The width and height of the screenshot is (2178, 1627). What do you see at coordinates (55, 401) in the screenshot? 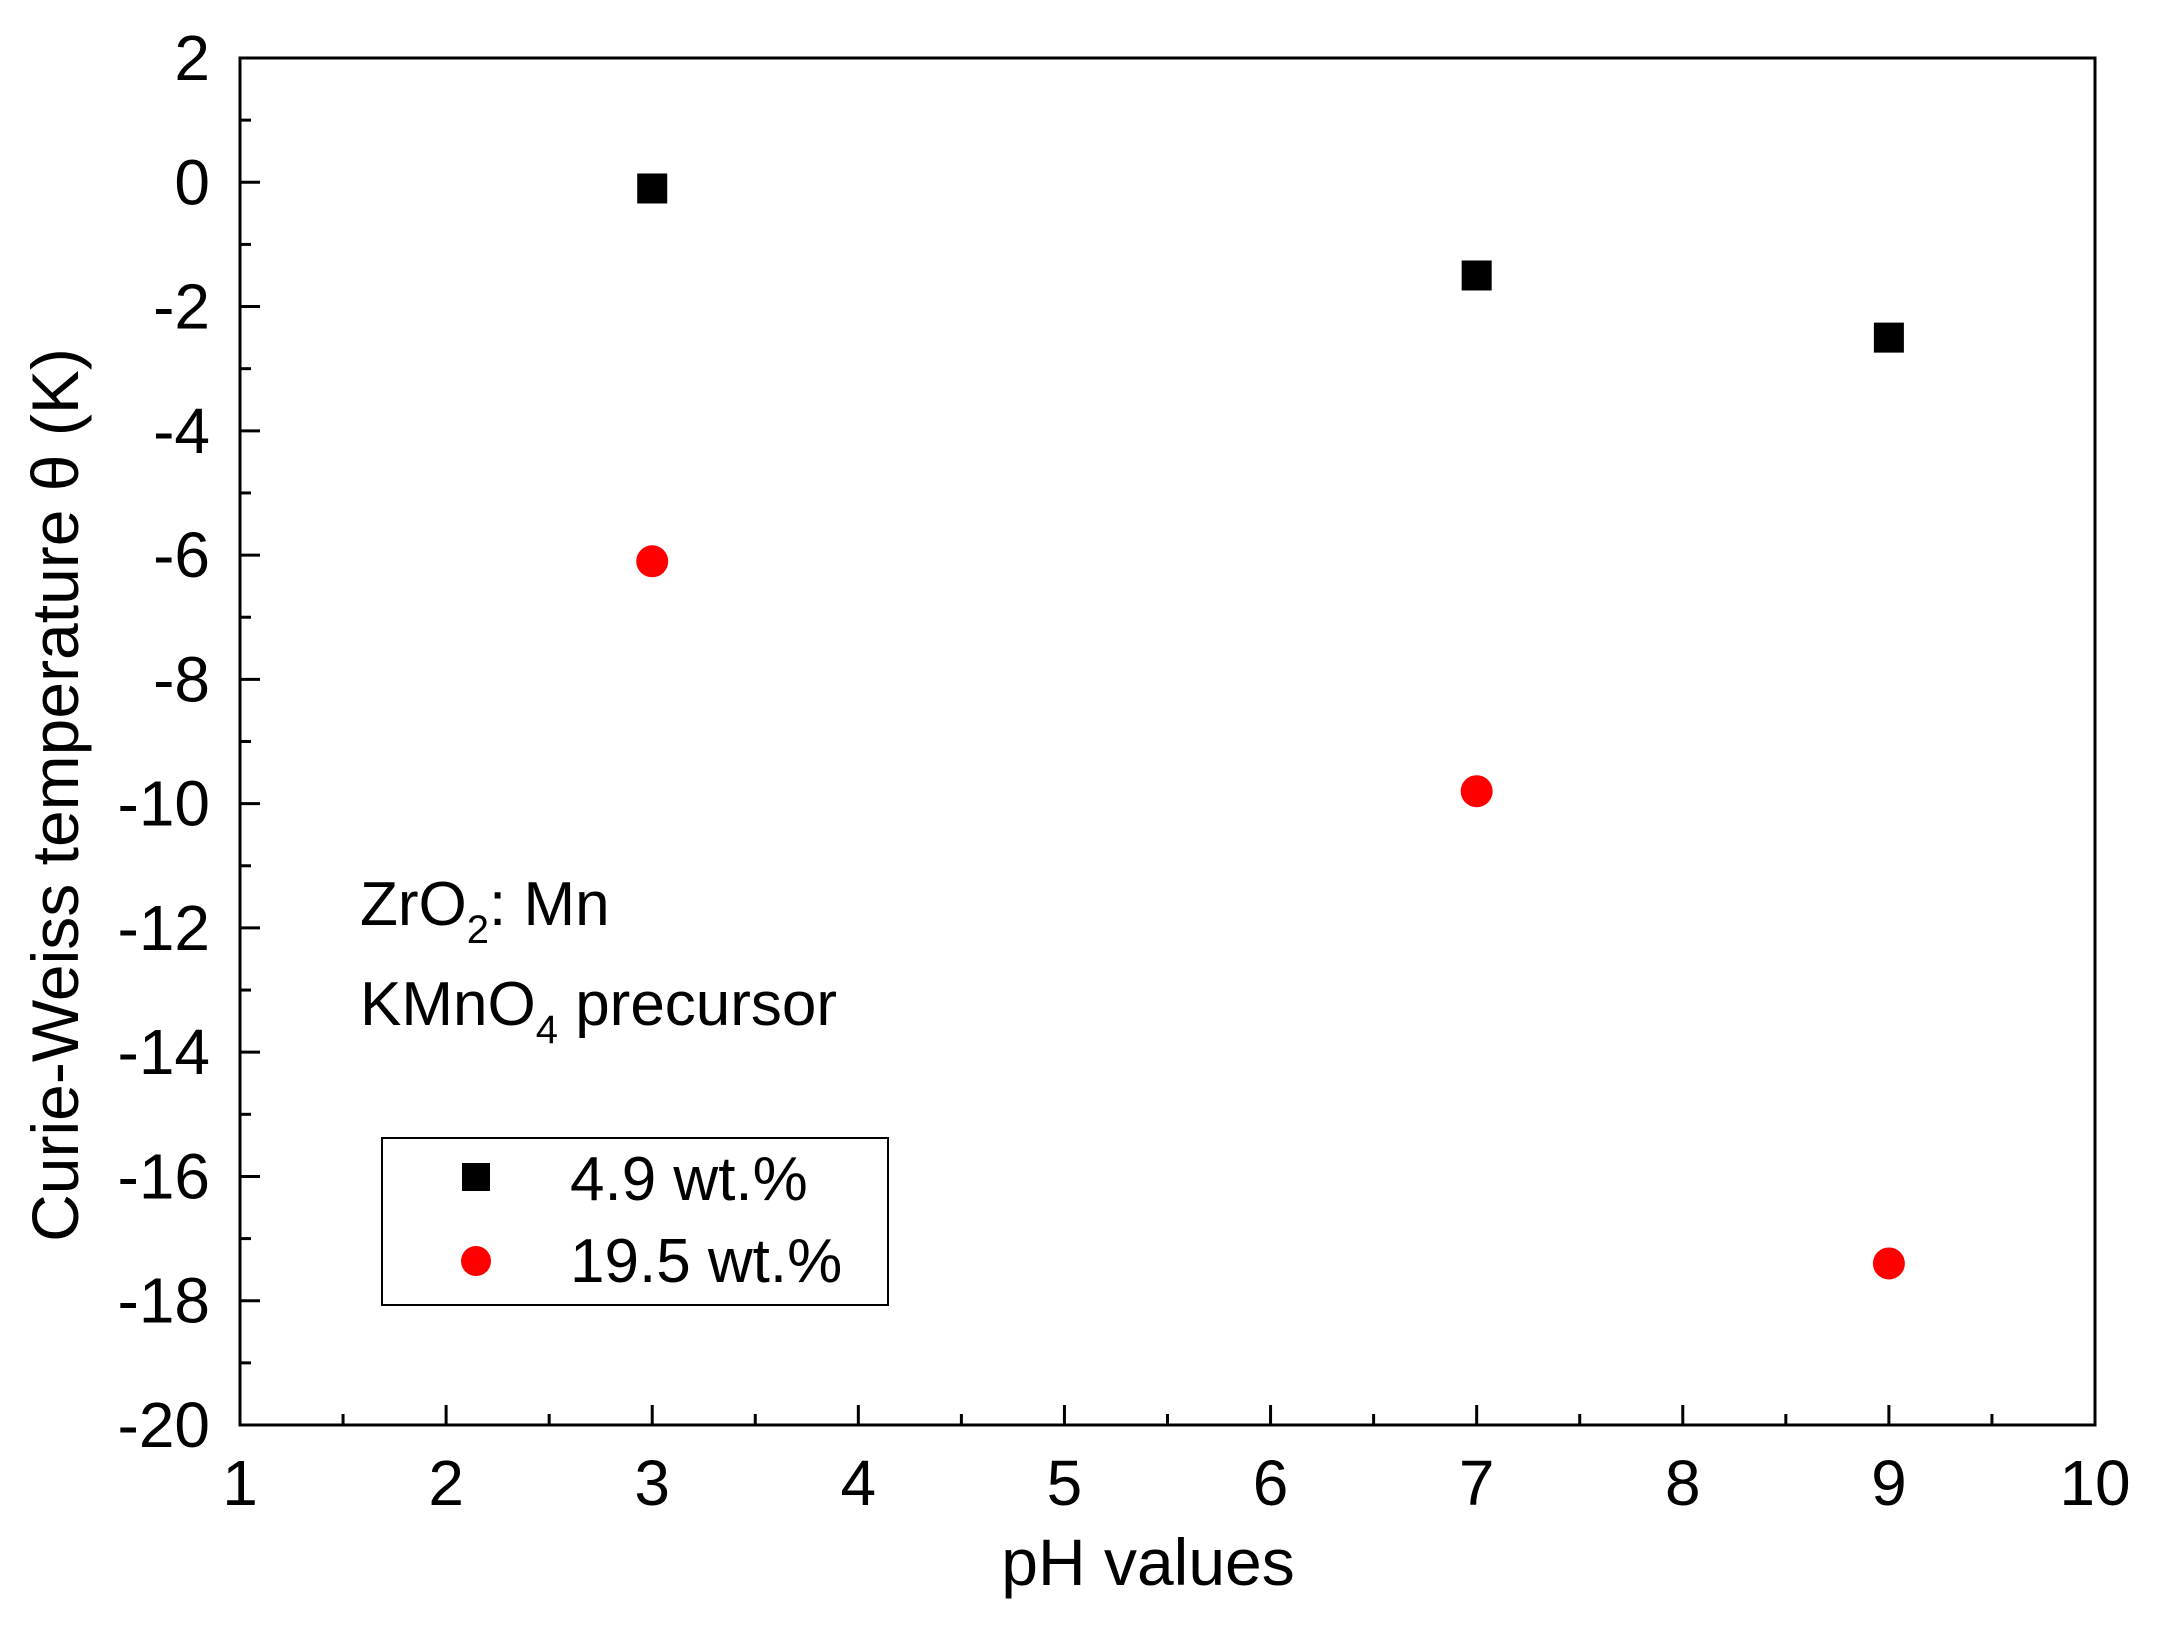
I see `y-axis-title-unit: (K)` at bounding box center [55, 401].